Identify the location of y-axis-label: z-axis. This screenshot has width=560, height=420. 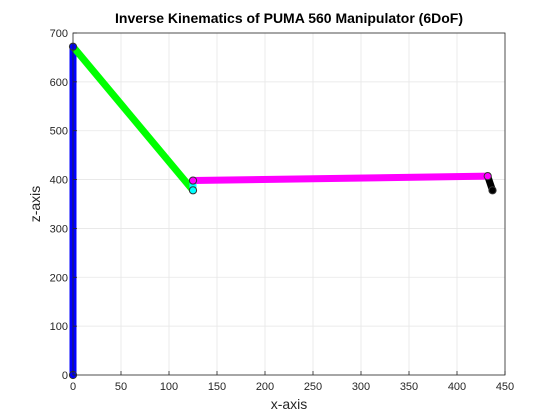
(35, 204).